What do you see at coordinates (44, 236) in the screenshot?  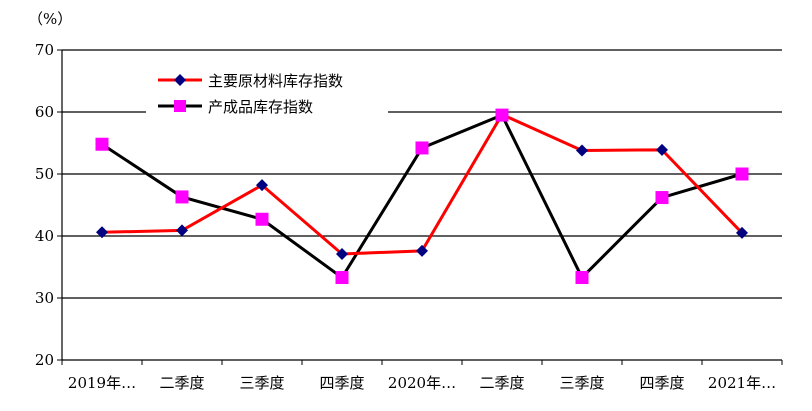 I see `y-tick-label: 40` at bounding box center [44, 236].